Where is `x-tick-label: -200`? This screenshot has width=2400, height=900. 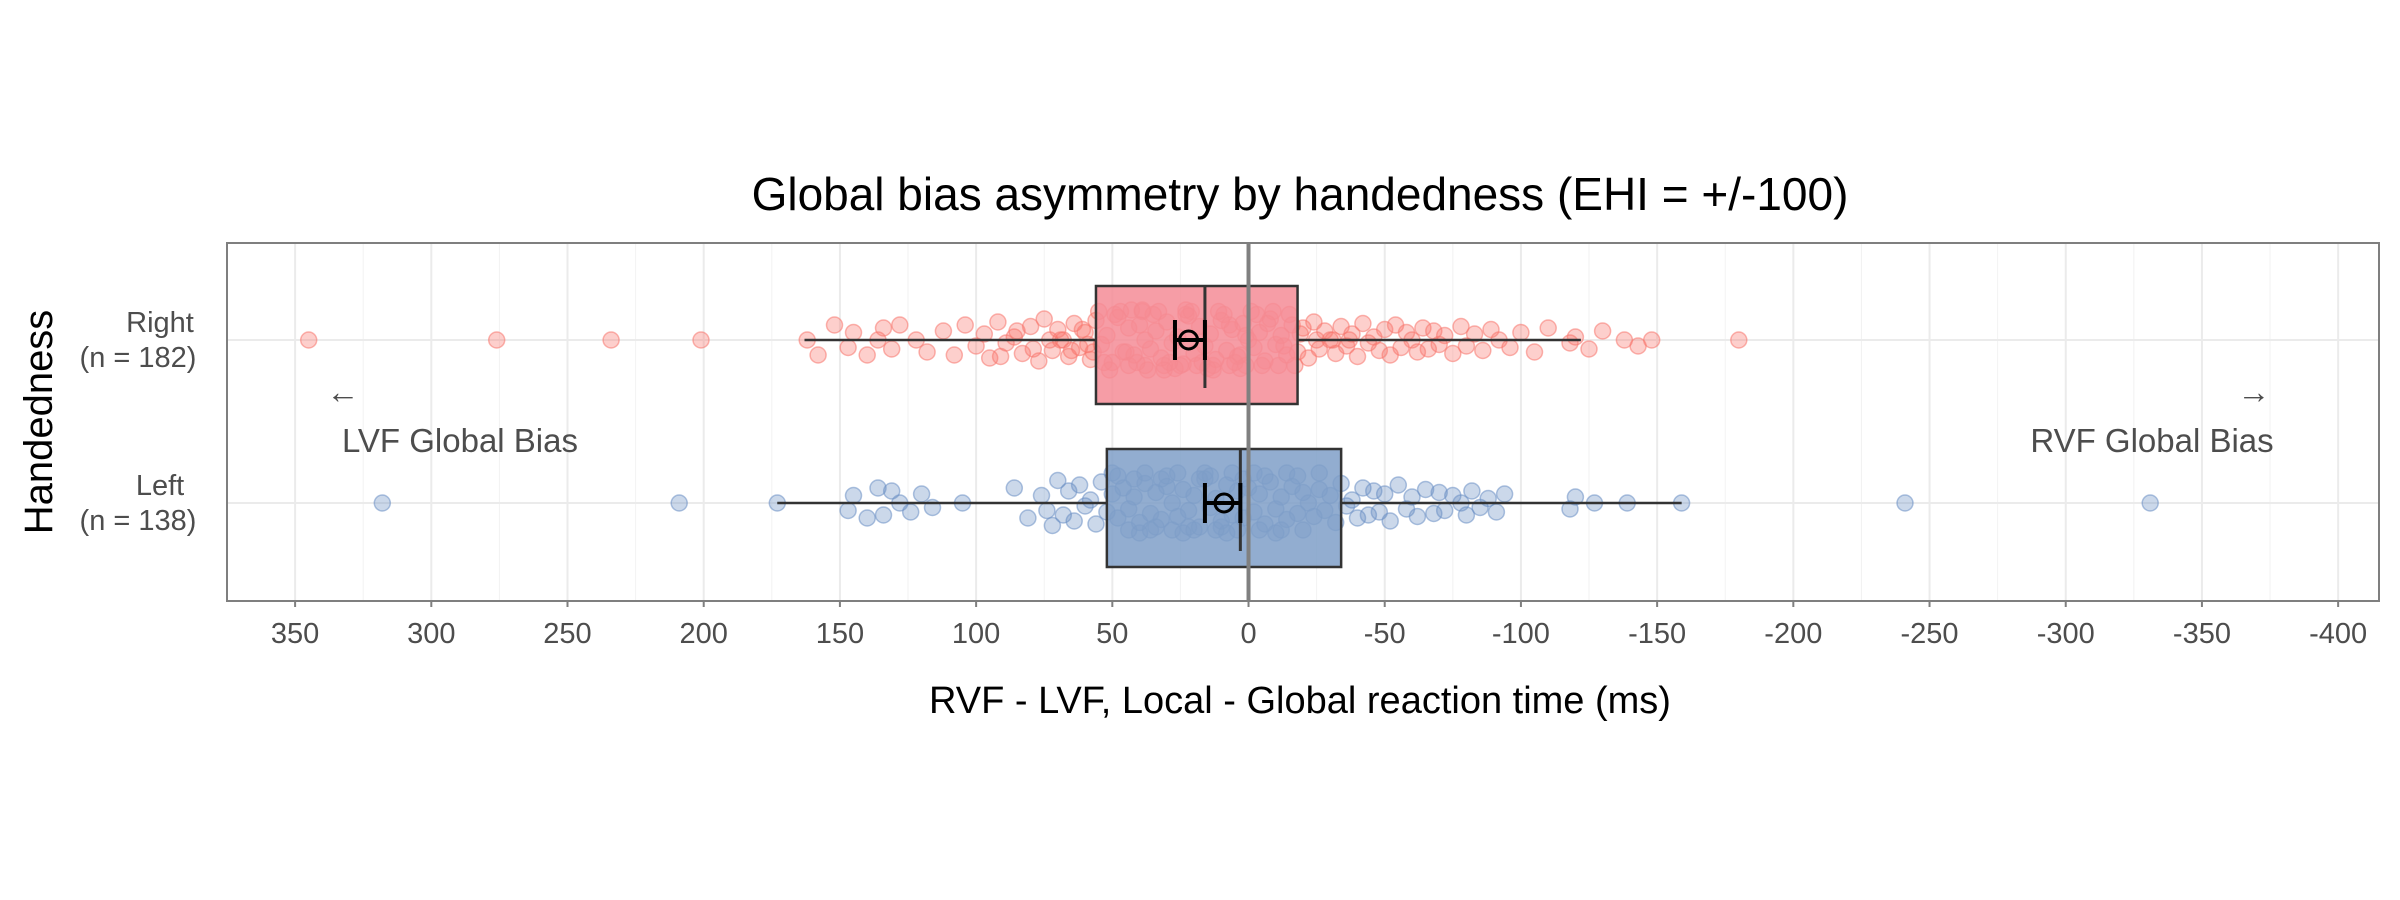
x-tick-label: -200 is located at coordinates (1793, 634).